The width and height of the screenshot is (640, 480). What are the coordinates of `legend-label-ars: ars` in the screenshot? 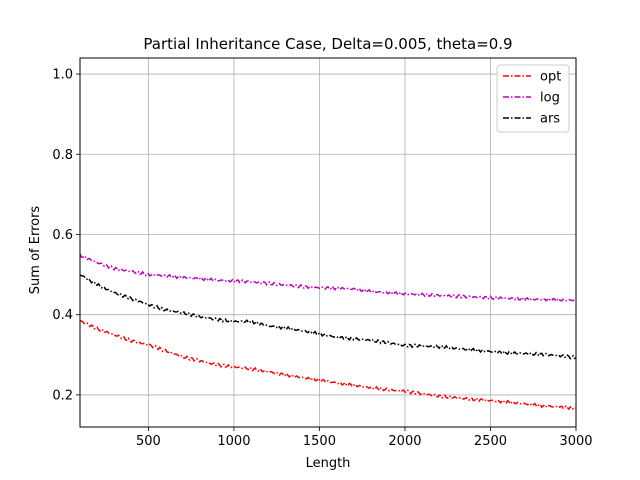 It's located at (550, 119).